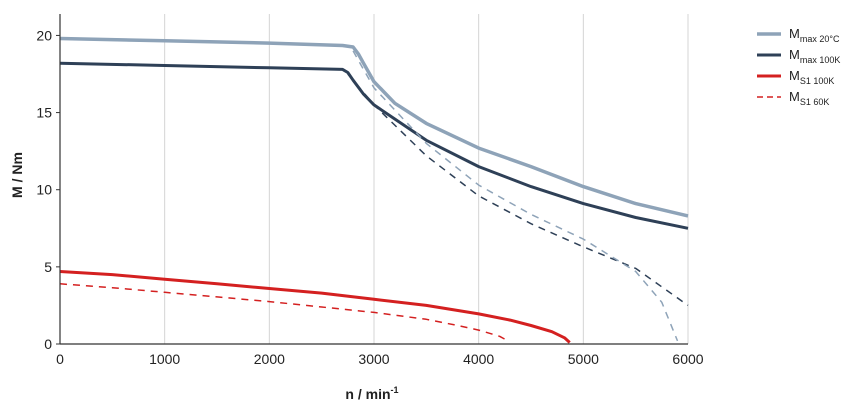 This screenshot has width=867, height=420. I want to click on x-tick-label: 0, so click(60, 359).